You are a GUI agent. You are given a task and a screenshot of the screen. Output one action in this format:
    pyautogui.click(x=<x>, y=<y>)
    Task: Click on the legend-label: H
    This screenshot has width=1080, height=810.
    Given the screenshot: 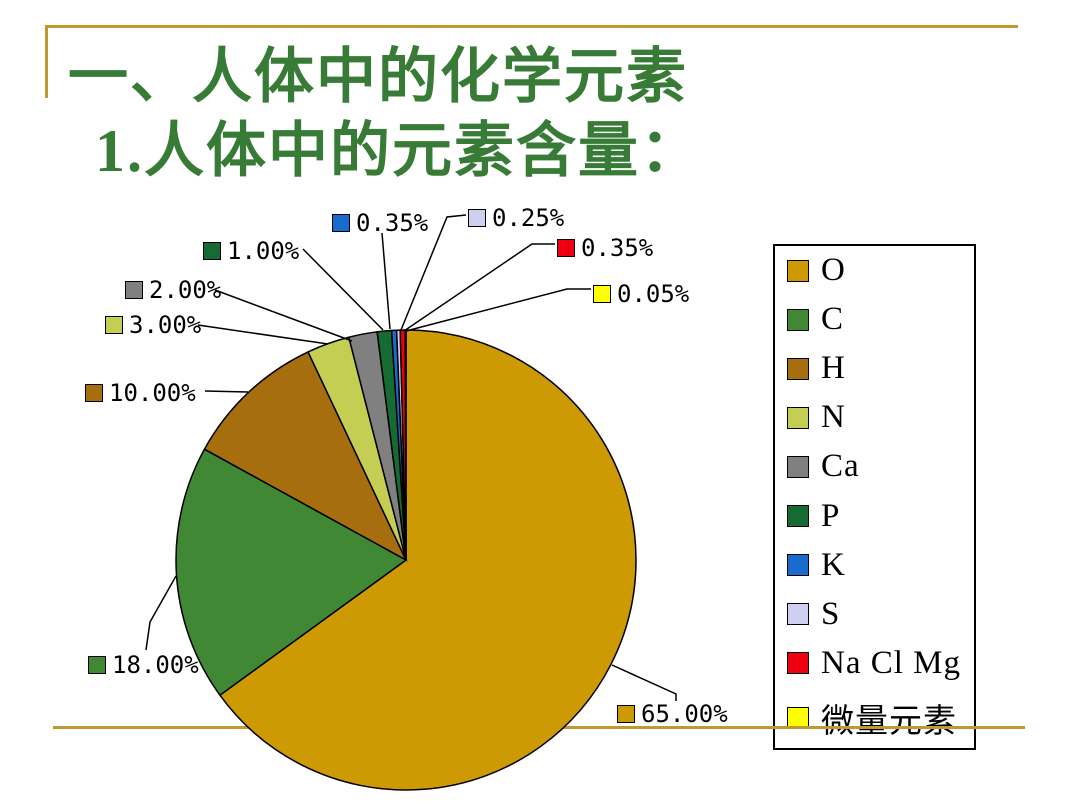 What is the action you would take?
    pyautogui.click(x=833, y=368)
    